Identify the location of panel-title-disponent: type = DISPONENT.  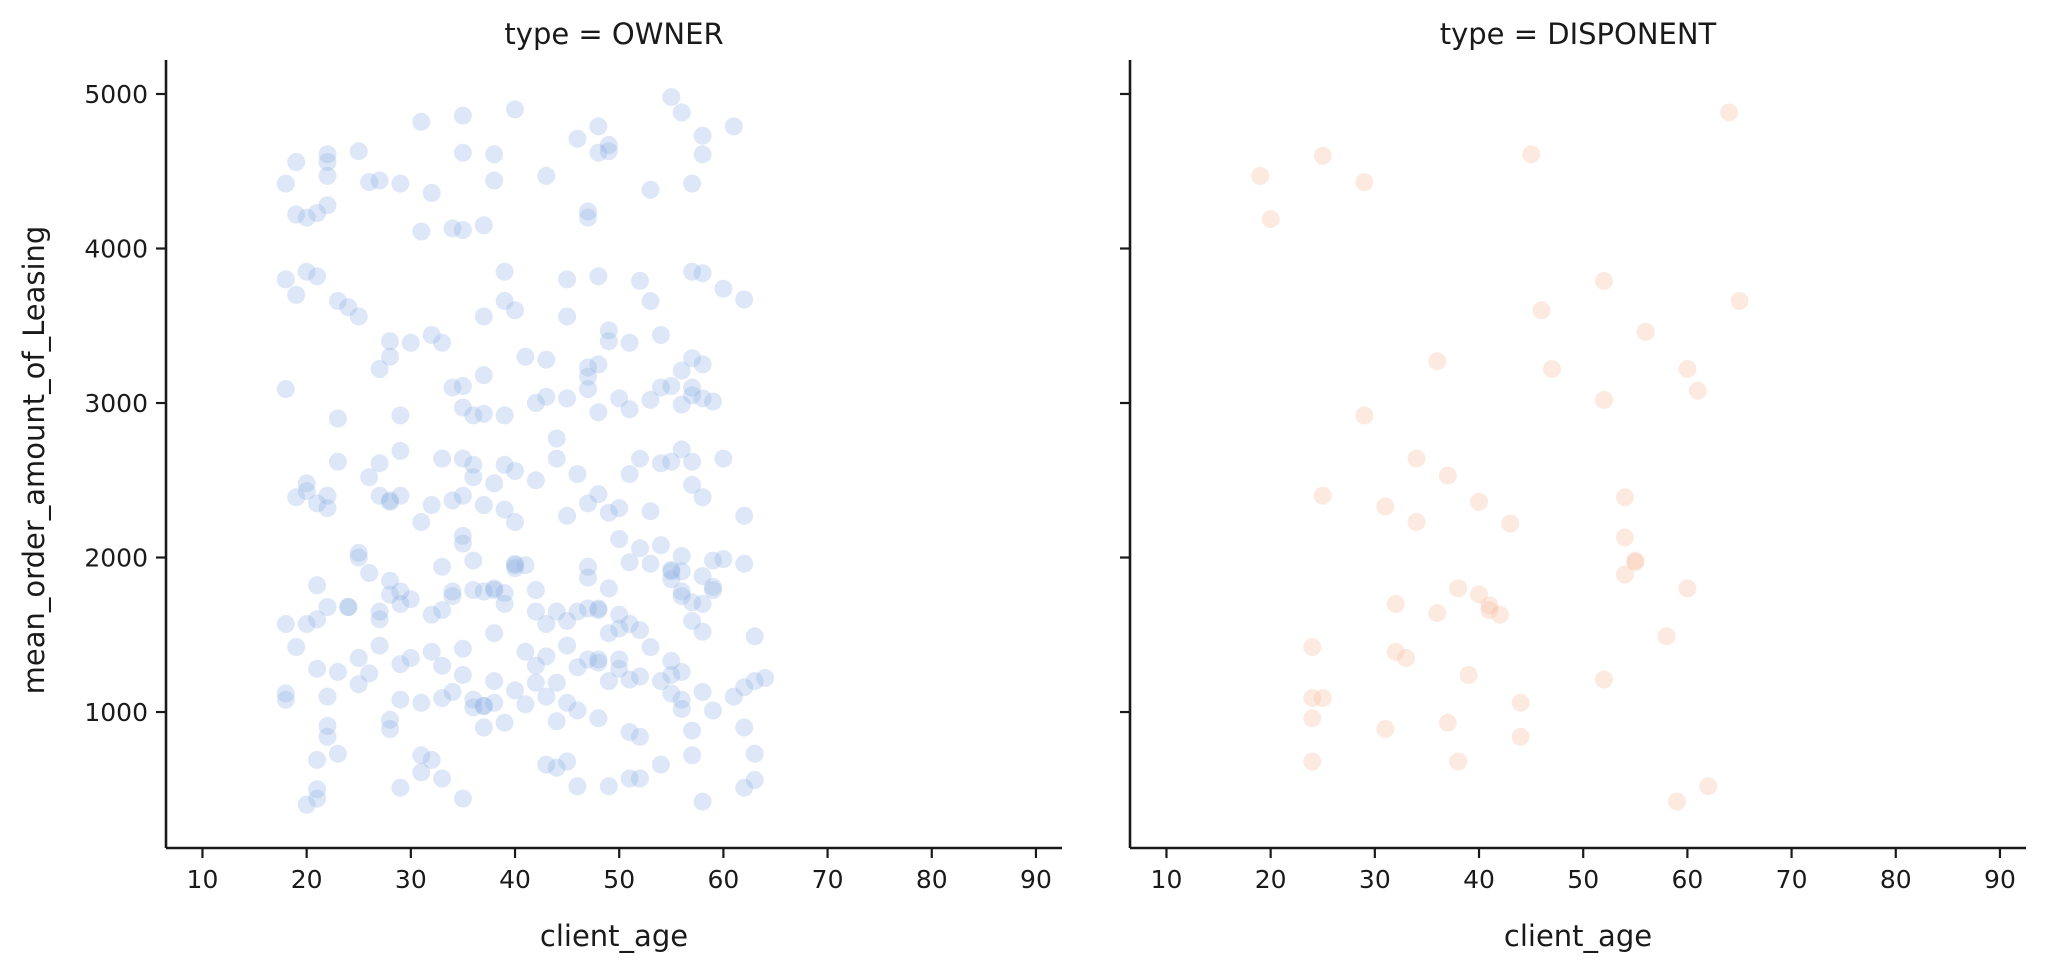
(1578, 34).